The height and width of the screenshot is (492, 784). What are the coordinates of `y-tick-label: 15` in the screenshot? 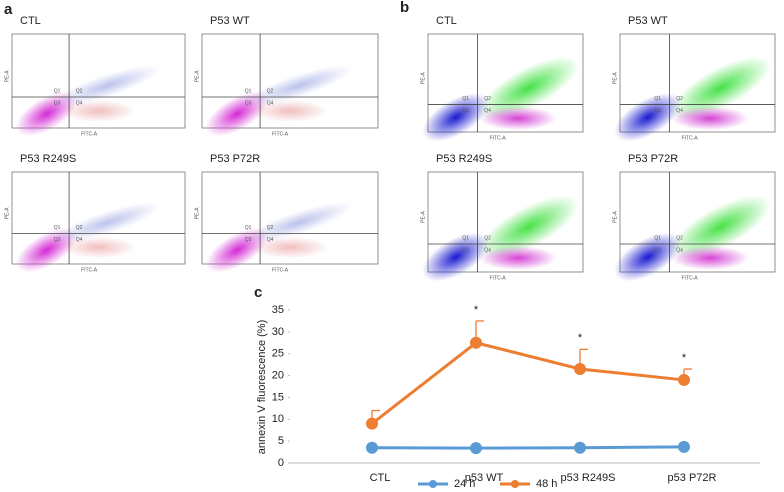 It's located at (278, 397).